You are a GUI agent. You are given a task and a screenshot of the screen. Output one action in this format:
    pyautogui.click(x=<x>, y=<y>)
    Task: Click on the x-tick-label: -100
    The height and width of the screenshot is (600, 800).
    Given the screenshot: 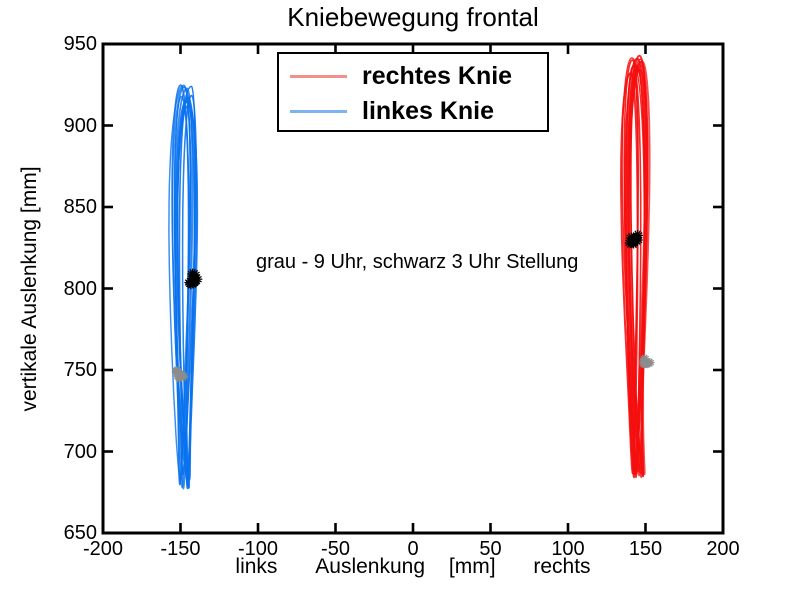 What is the action you would take?
    pyautogui.click(x=258, y=549)
    